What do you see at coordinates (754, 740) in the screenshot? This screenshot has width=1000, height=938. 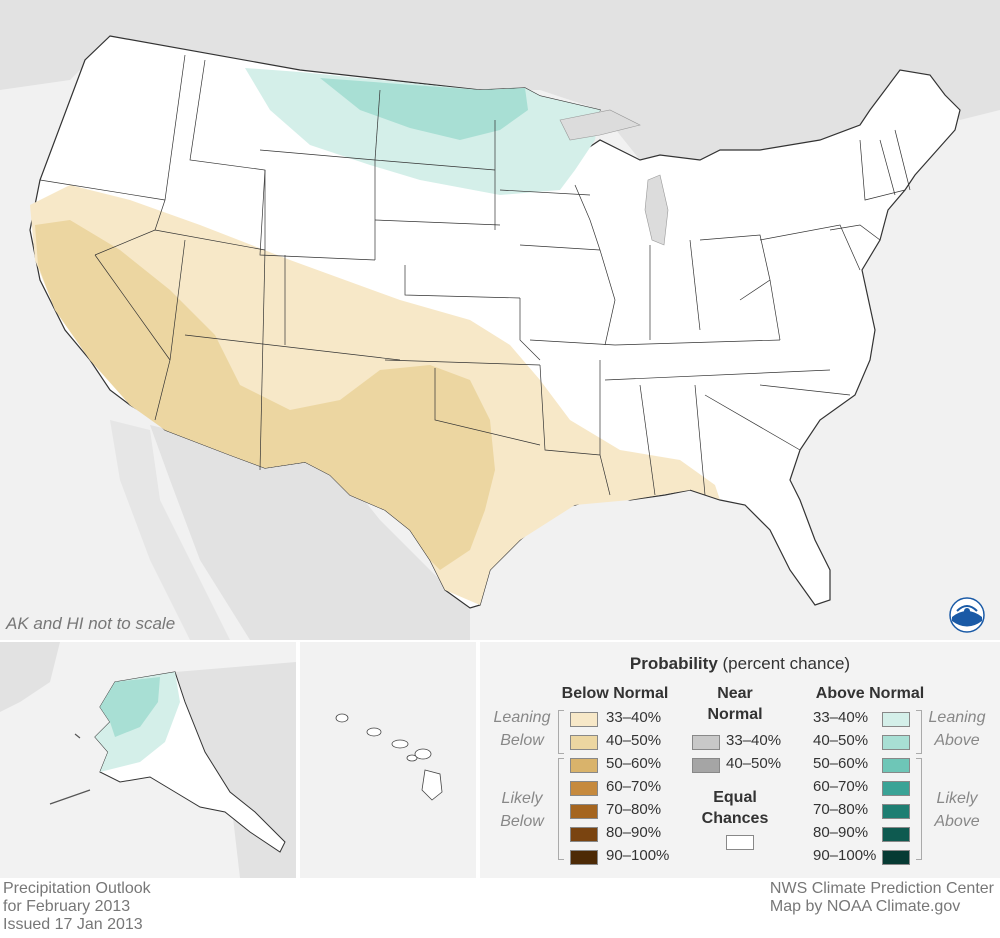 I see `near-normal-item-label: 33–40%` at bounding box center [754, 740].